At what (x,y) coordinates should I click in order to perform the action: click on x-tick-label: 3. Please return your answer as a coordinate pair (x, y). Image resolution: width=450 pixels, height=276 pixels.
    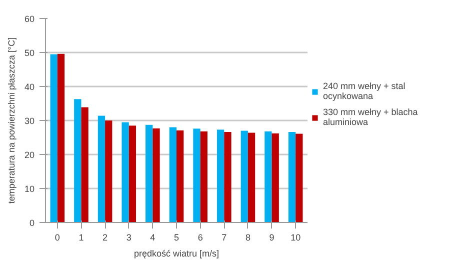
    Looking at the image, I should click on (129, 237).